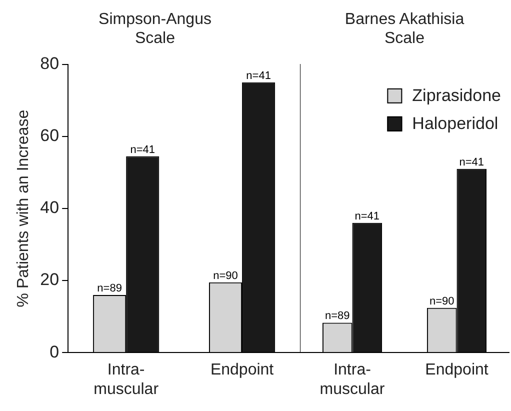  I want to click on chart-title: Barnes Akathisia Scale, so click(404, 29).